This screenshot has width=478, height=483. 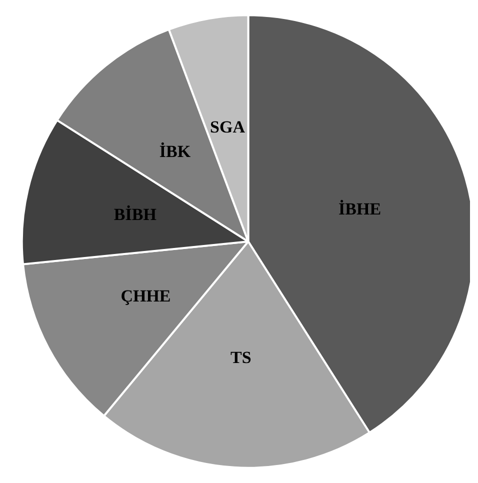 I want to click on slice-label: BİBH, so click(x=135, y=214).